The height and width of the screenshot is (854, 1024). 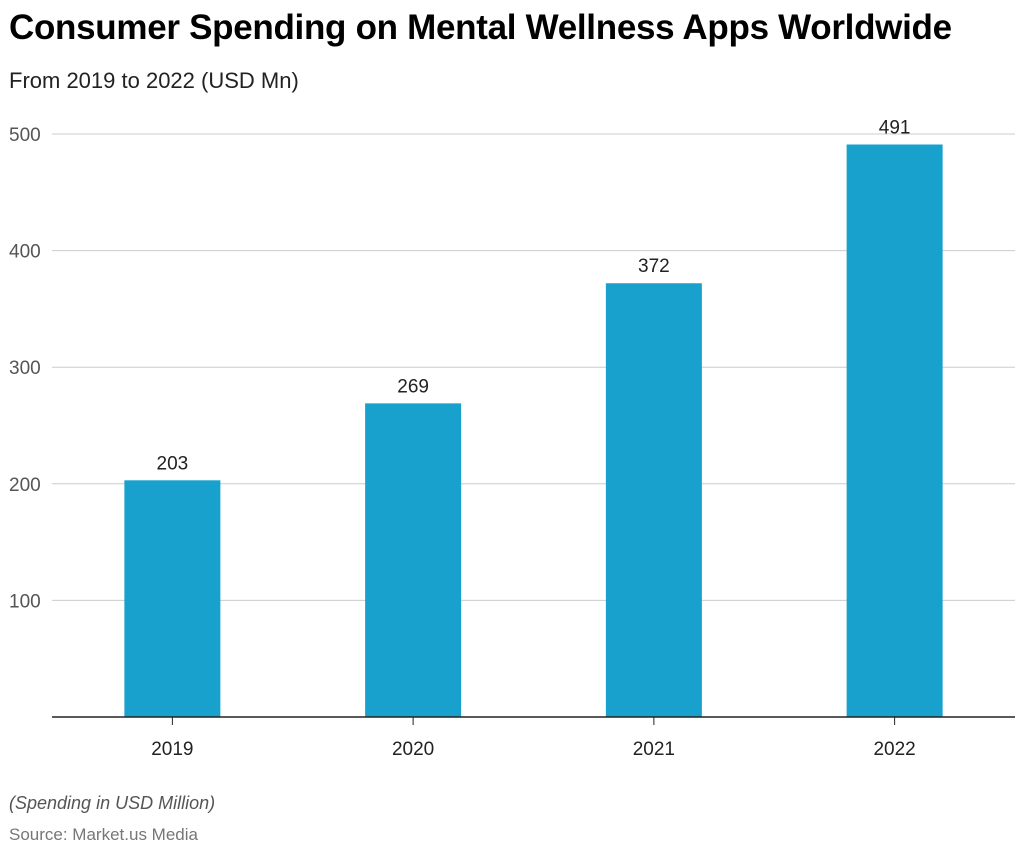 What do you see at coordinates (25, 368) in the screenshot?
I see `y-tick-label: 300` at bounding box center [25, 368].